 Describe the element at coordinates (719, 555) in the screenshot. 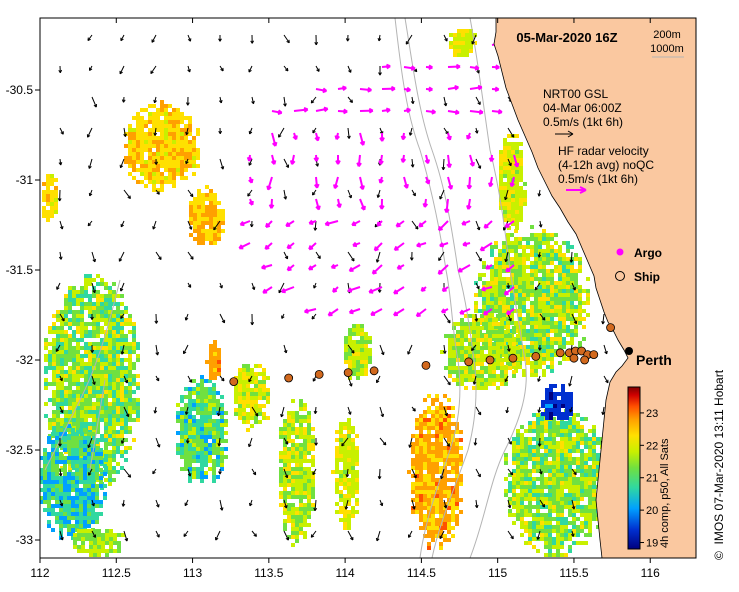

I see `copyright-symbol: ©` at that location.